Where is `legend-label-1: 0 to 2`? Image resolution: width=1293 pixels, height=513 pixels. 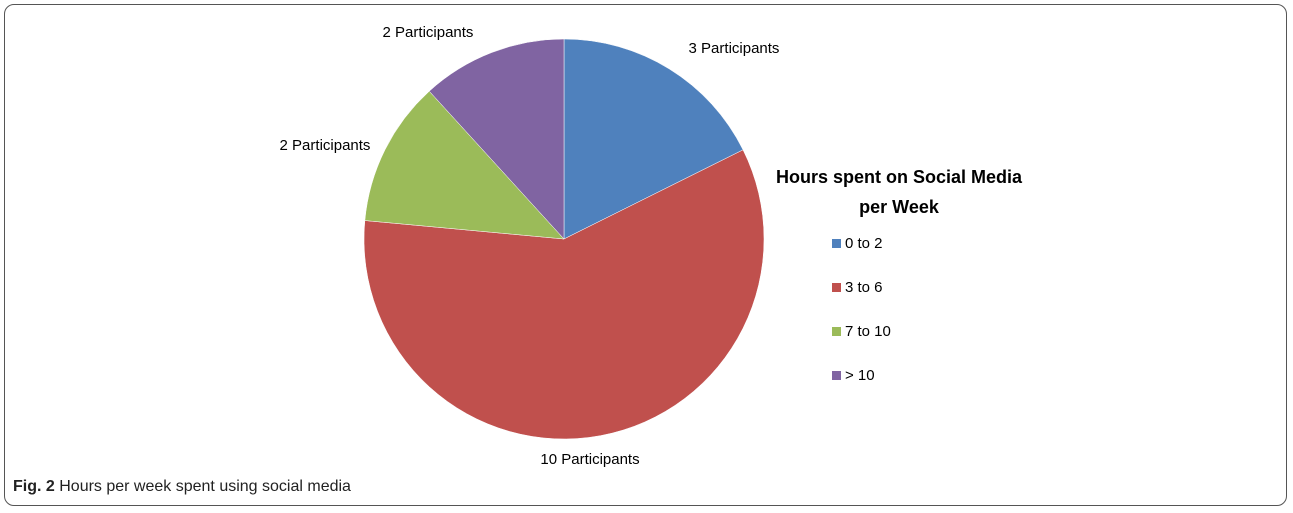 legend-label-1: 0 to 2 is located at coordinates (864, 243).